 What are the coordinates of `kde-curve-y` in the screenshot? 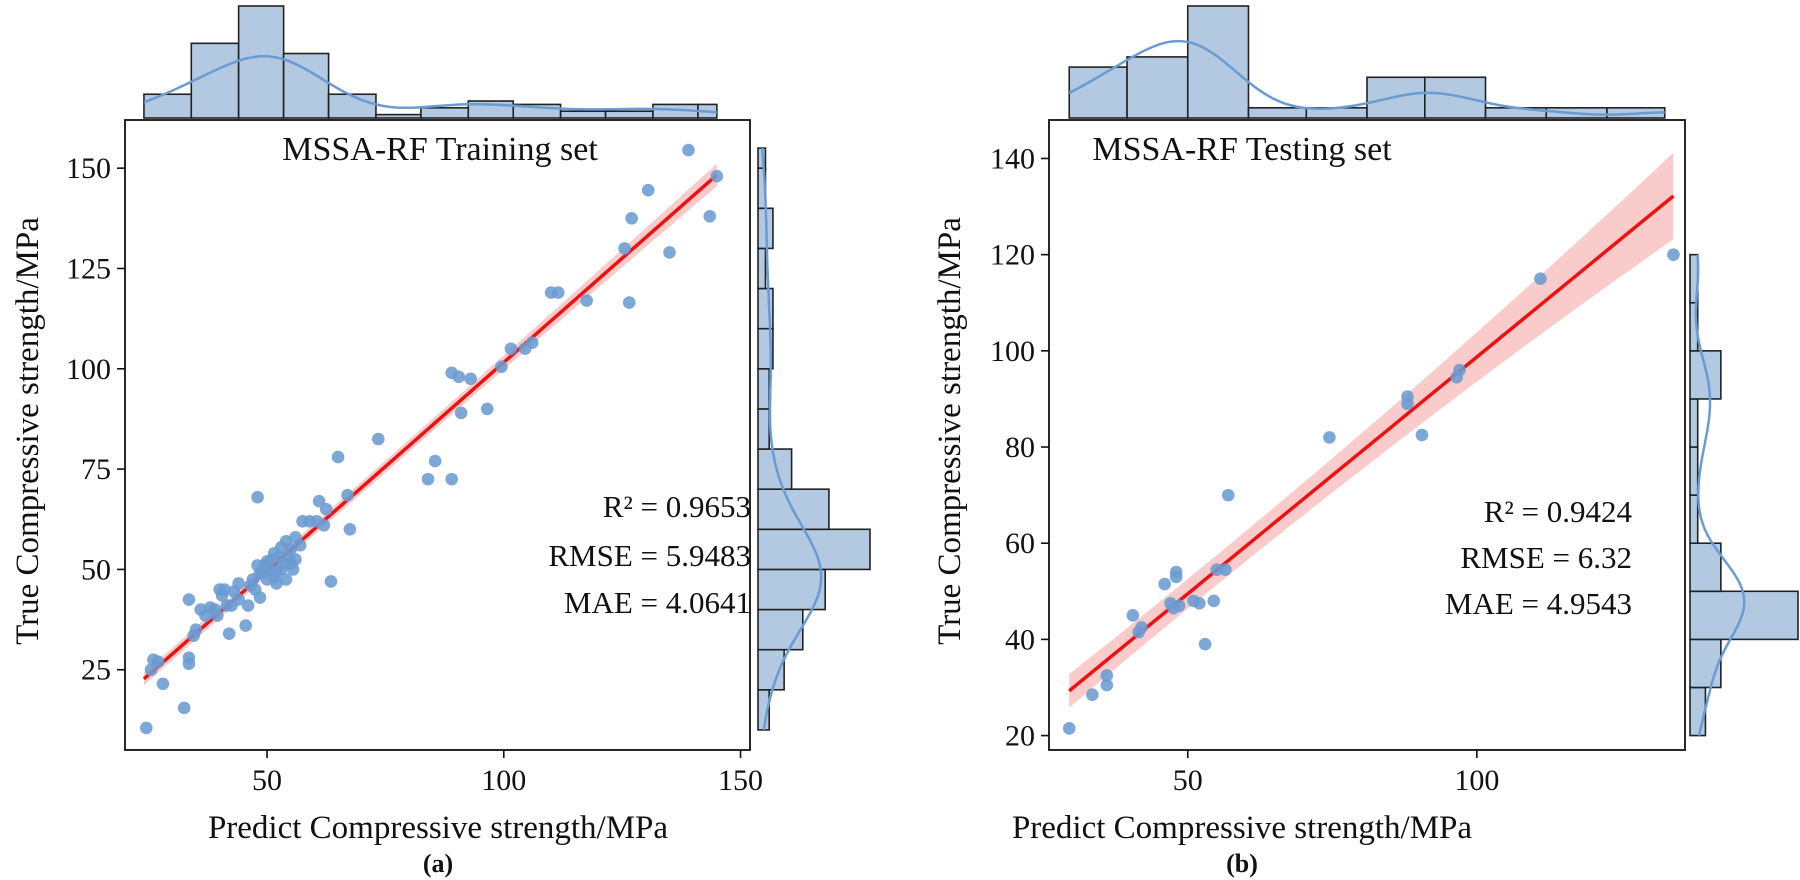 It's located at (791, 439).